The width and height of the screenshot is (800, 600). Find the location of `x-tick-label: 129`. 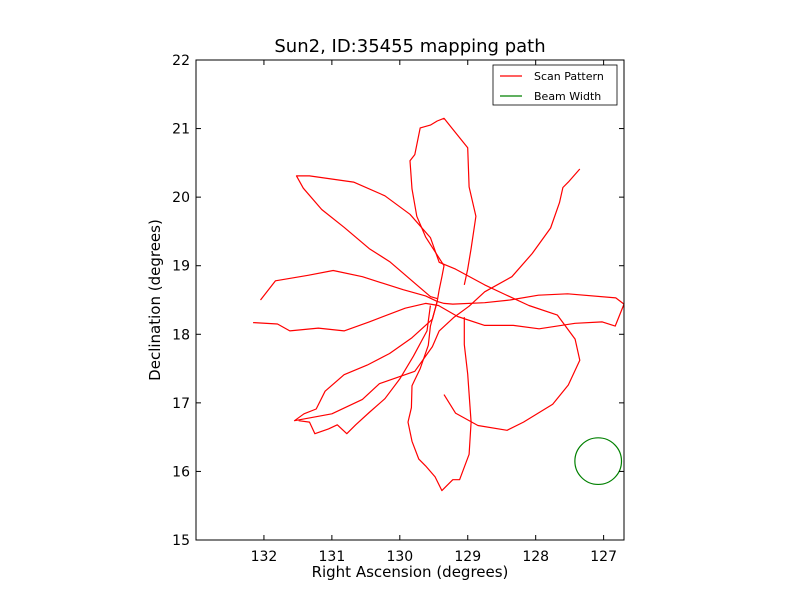

x-tick-label: 129 is located at coordinates (467, 557).